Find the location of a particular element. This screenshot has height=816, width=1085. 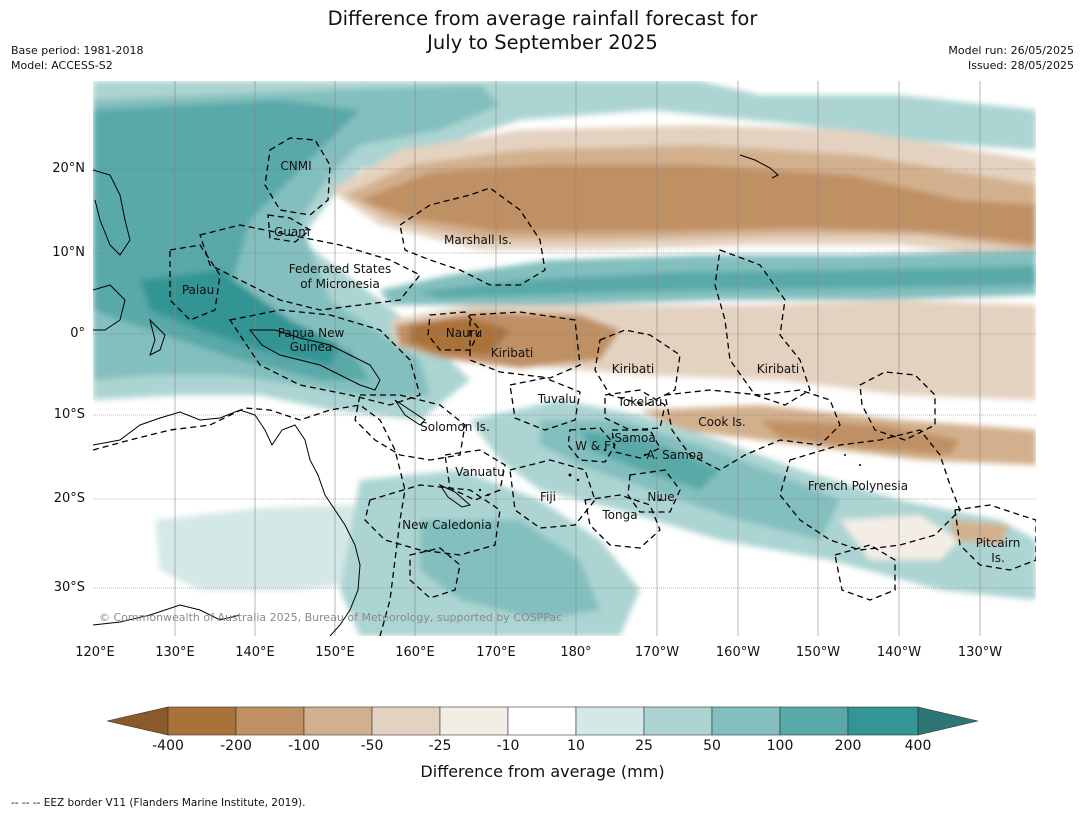

cb-tick-7: 25 is located at coordinates (644, 746).